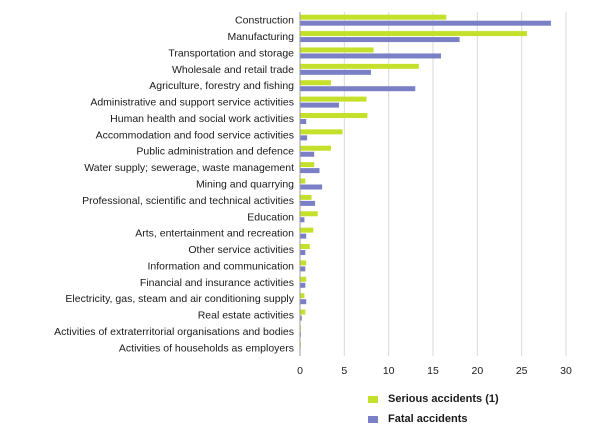  What do you see at coordinates (189, 168) in the screenshot?
I see `category-label: Water supply; sewerage, waste management` at bounding box center [189, 168].